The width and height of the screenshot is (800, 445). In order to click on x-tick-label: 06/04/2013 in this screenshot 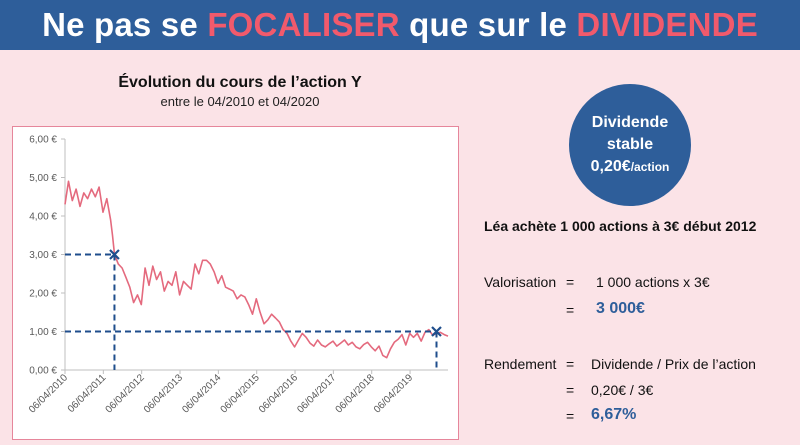, I will do `click(163, 393)`.